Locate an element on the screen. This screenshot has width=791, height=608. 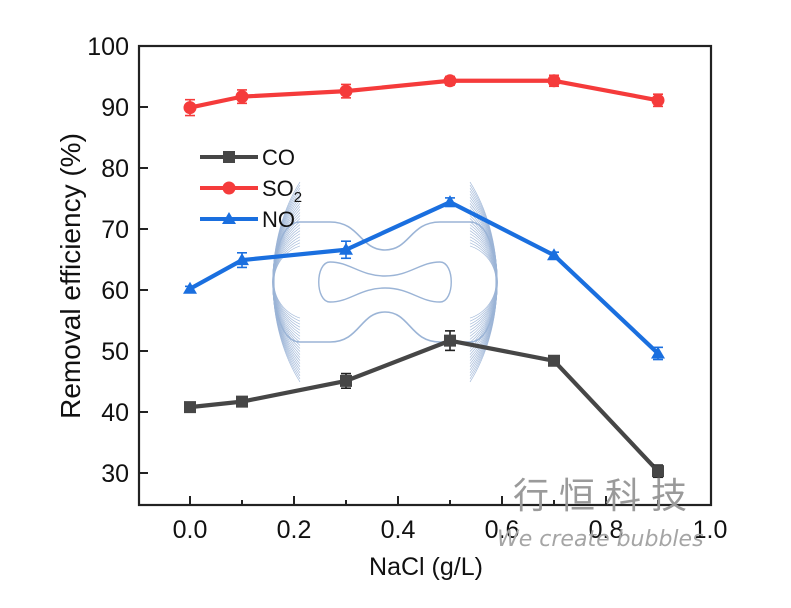
y-axis: 30 40 50 60 70 80 90 100 is located at coordinates (117, 260).